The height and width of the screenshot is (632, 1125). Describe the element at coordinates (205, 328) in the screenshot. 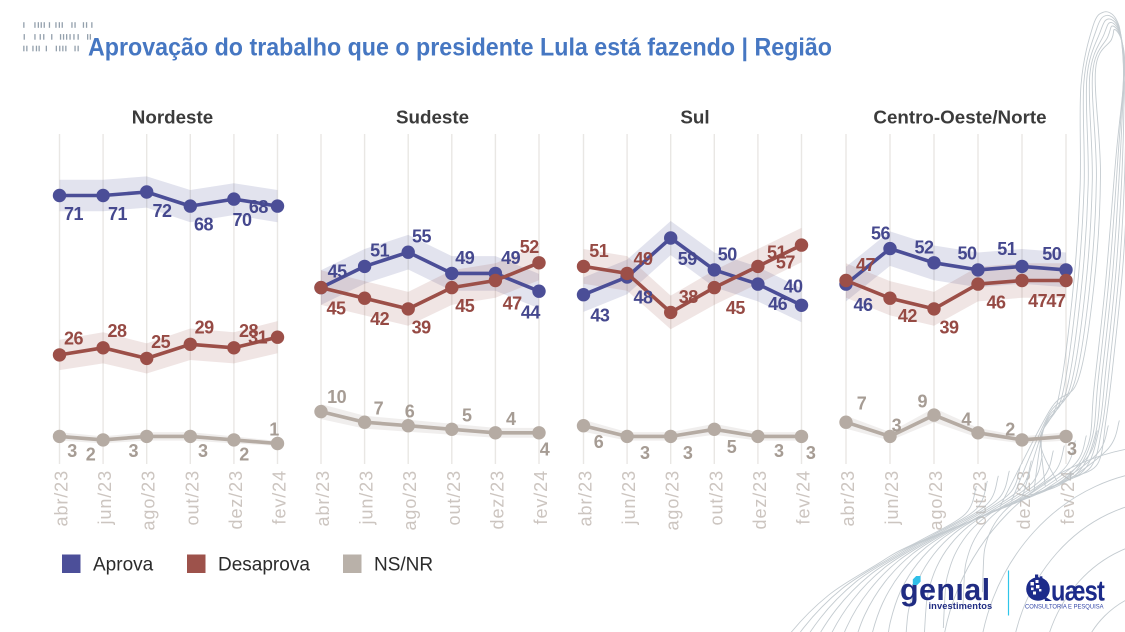

I see `svg-text: 29` at that location.